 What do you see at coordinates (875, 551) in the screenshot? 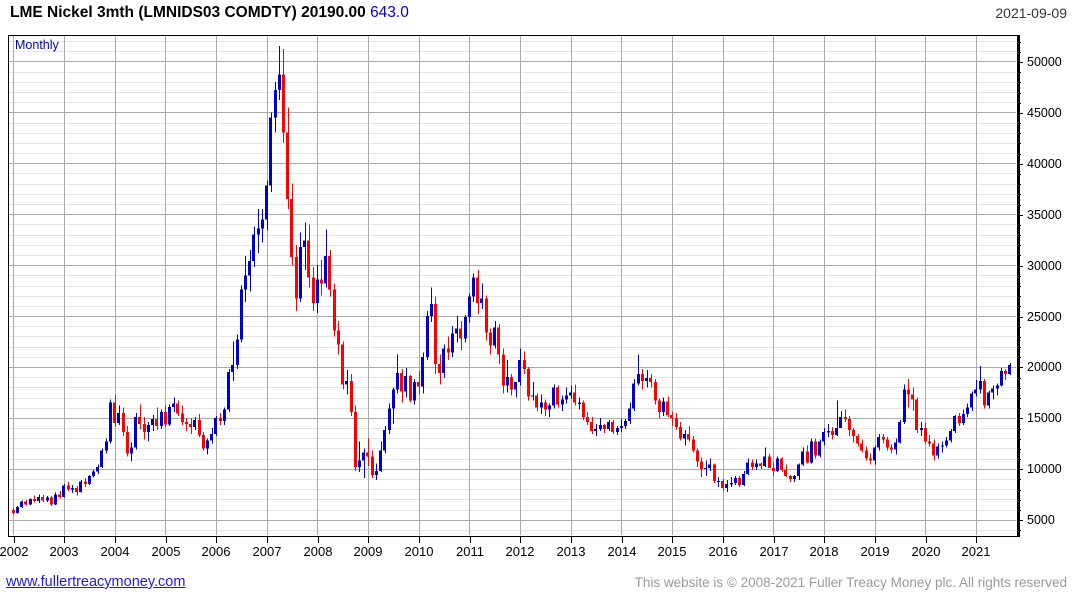
I see `x-axis-label: 2019` at bounding box center [875, 551].